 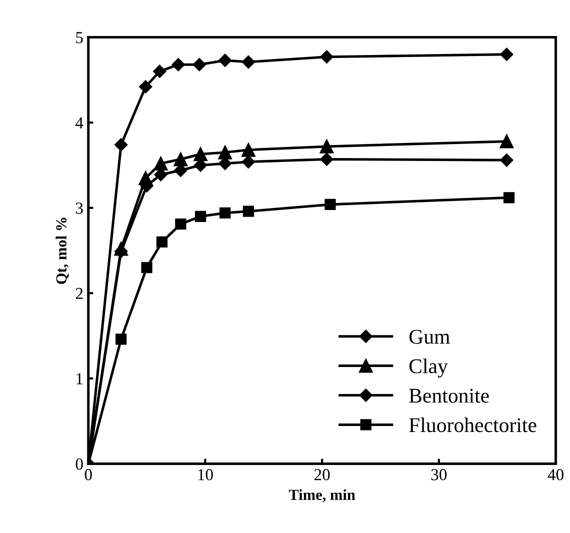 I want to click on y-tick-label: 5, so click(x=79, y=38).